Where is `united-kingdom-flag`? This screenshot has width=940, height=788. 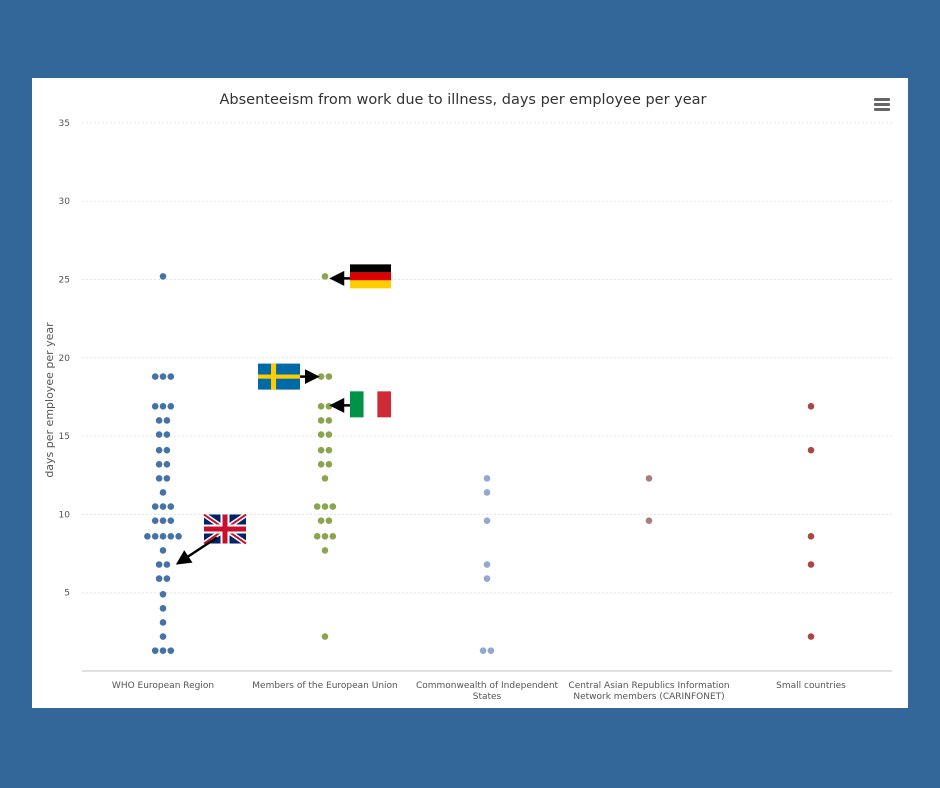 united-kingdom-flag is located at coordinates (225, 529).